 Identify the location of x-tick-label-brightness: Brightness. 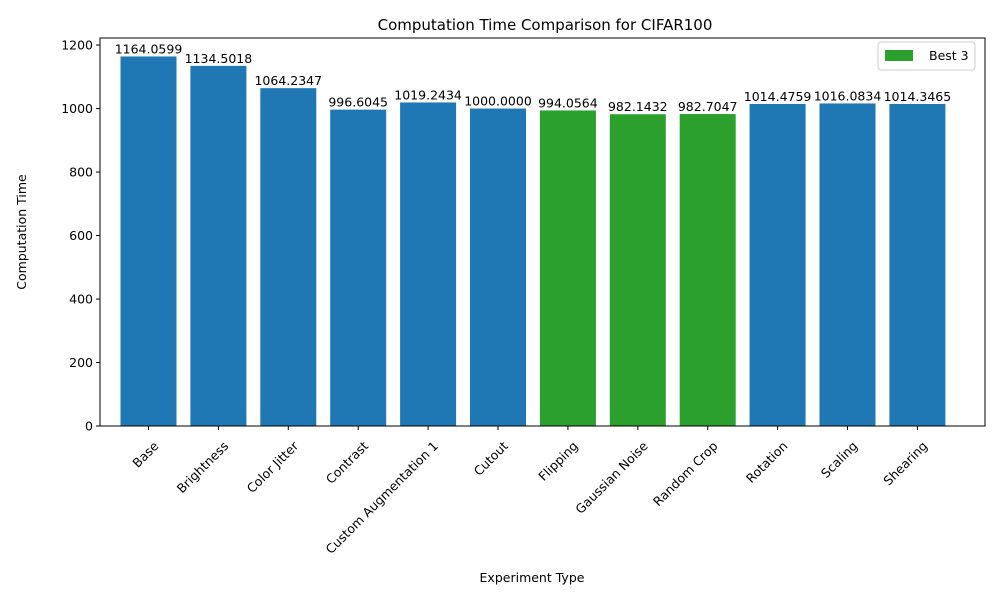
(203, 467).